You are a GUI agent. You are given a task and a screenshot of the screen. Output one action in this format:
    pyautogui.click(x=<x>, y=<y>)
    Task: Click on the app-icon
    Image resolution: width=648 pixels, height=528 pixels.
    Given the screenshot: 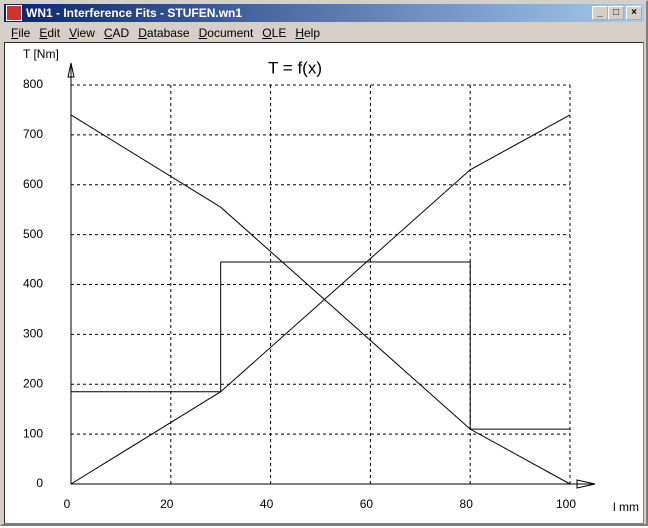 What is the action you would take?
    pyautogui.click(x=14, y=13)
    